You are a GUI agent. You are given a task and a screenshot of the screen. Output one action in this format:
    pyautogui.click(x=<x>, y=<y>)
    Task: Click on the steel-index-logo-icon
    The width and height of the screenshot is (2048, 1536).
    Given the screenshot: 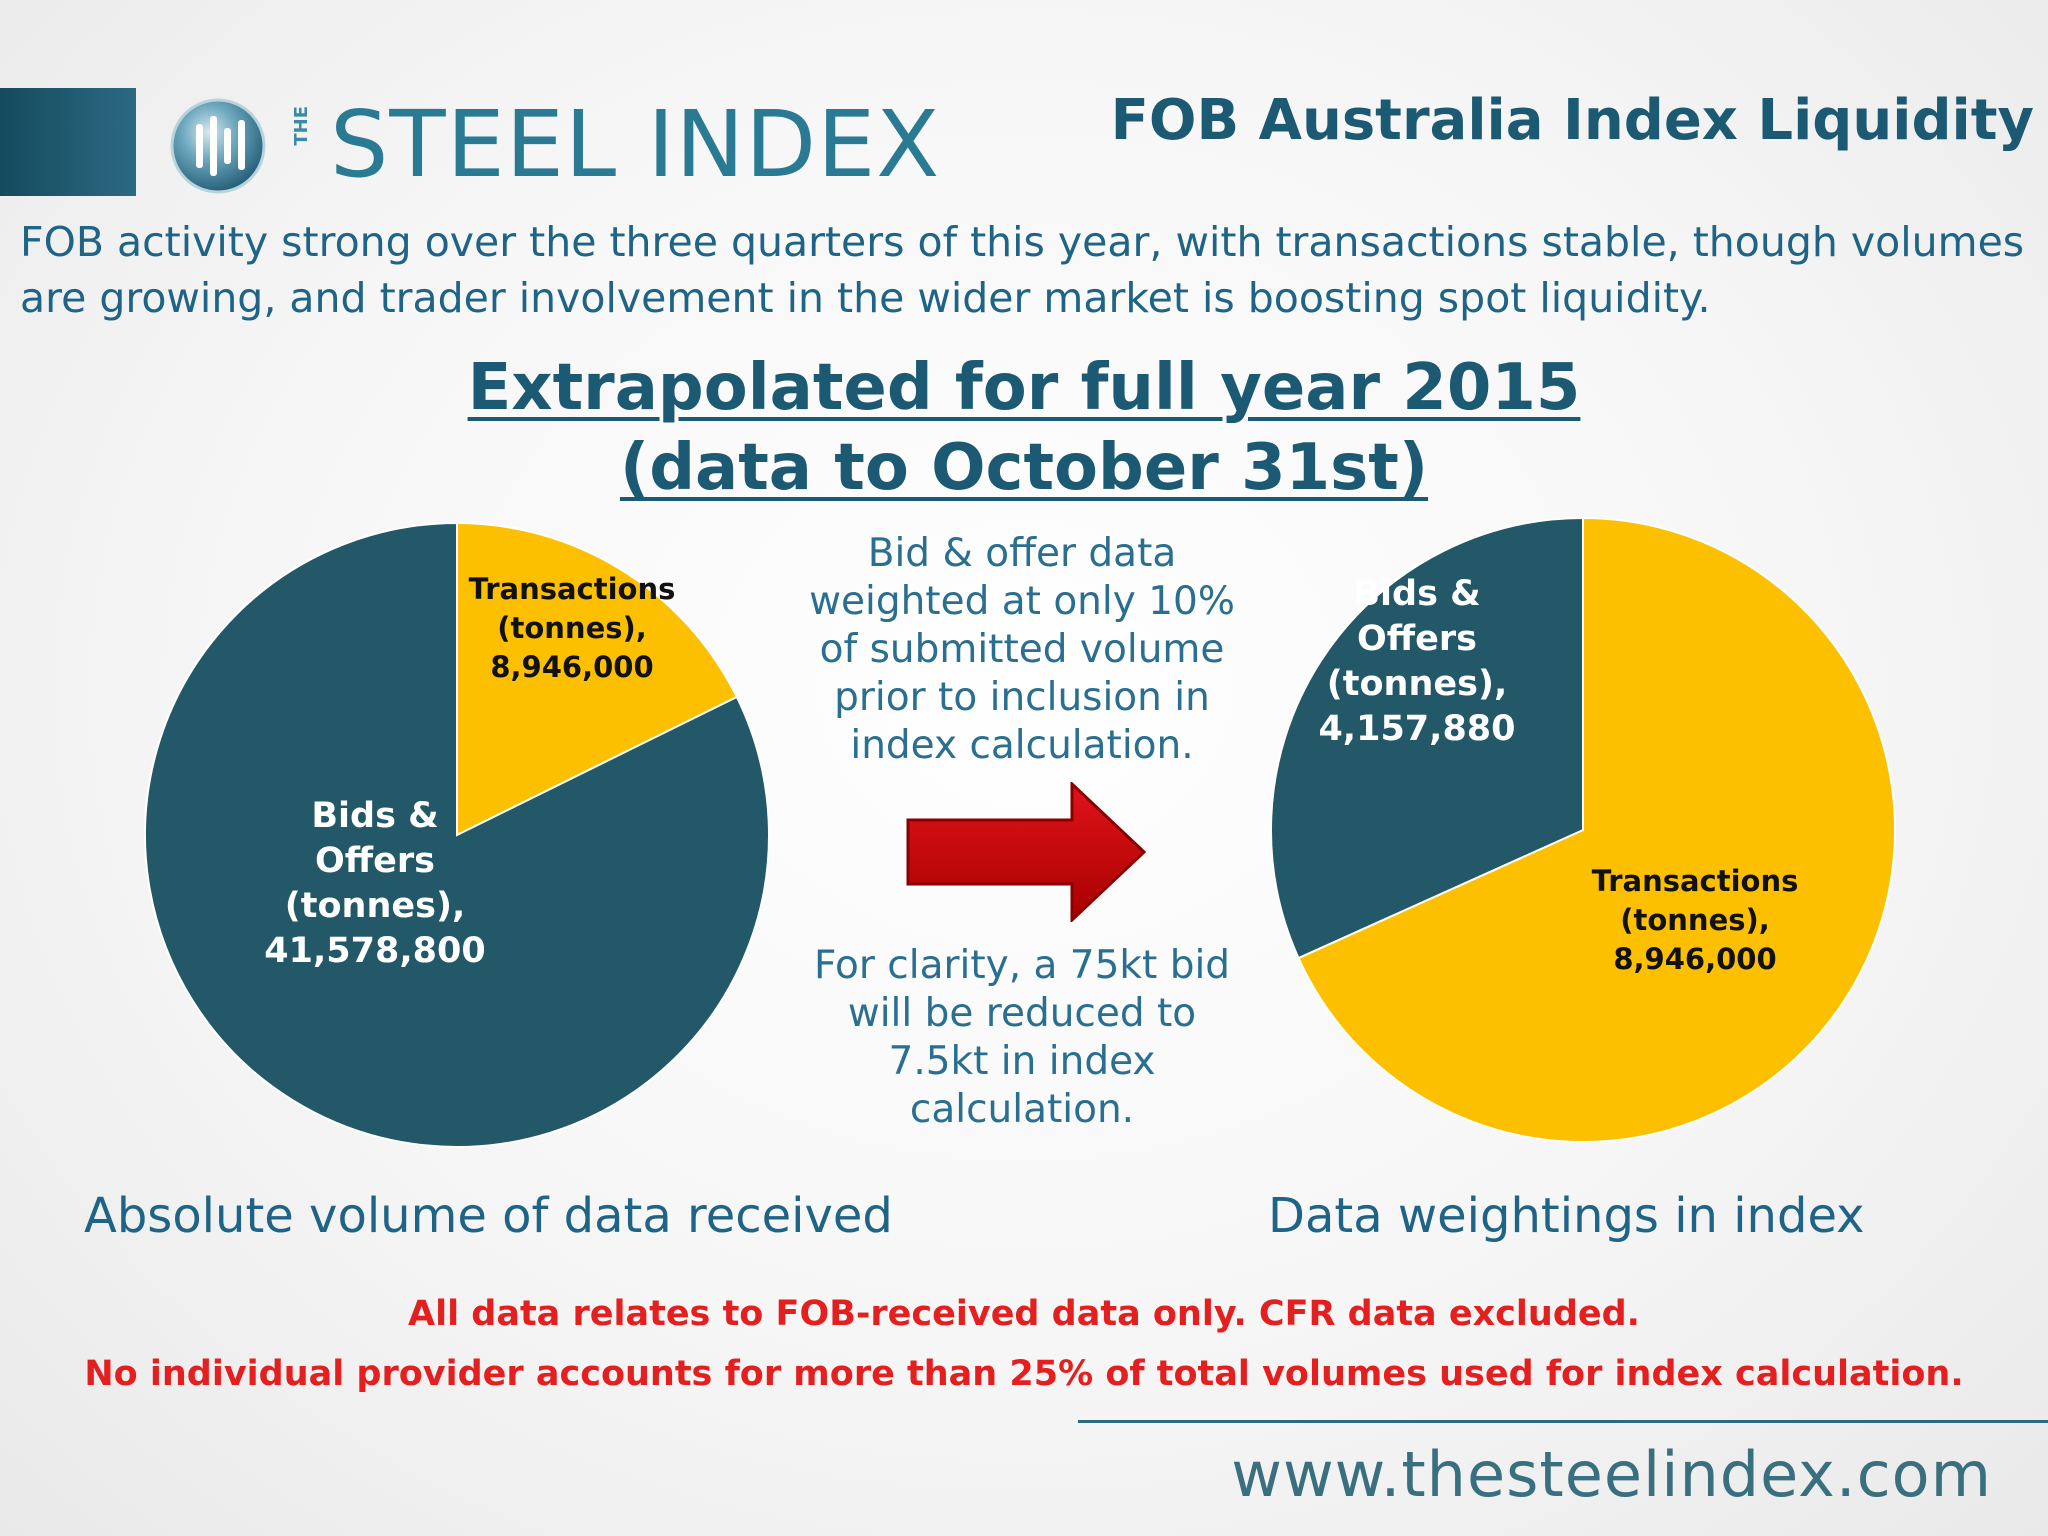 What is the action you would take?
    pyautogui.click(x=218, y=146)
    